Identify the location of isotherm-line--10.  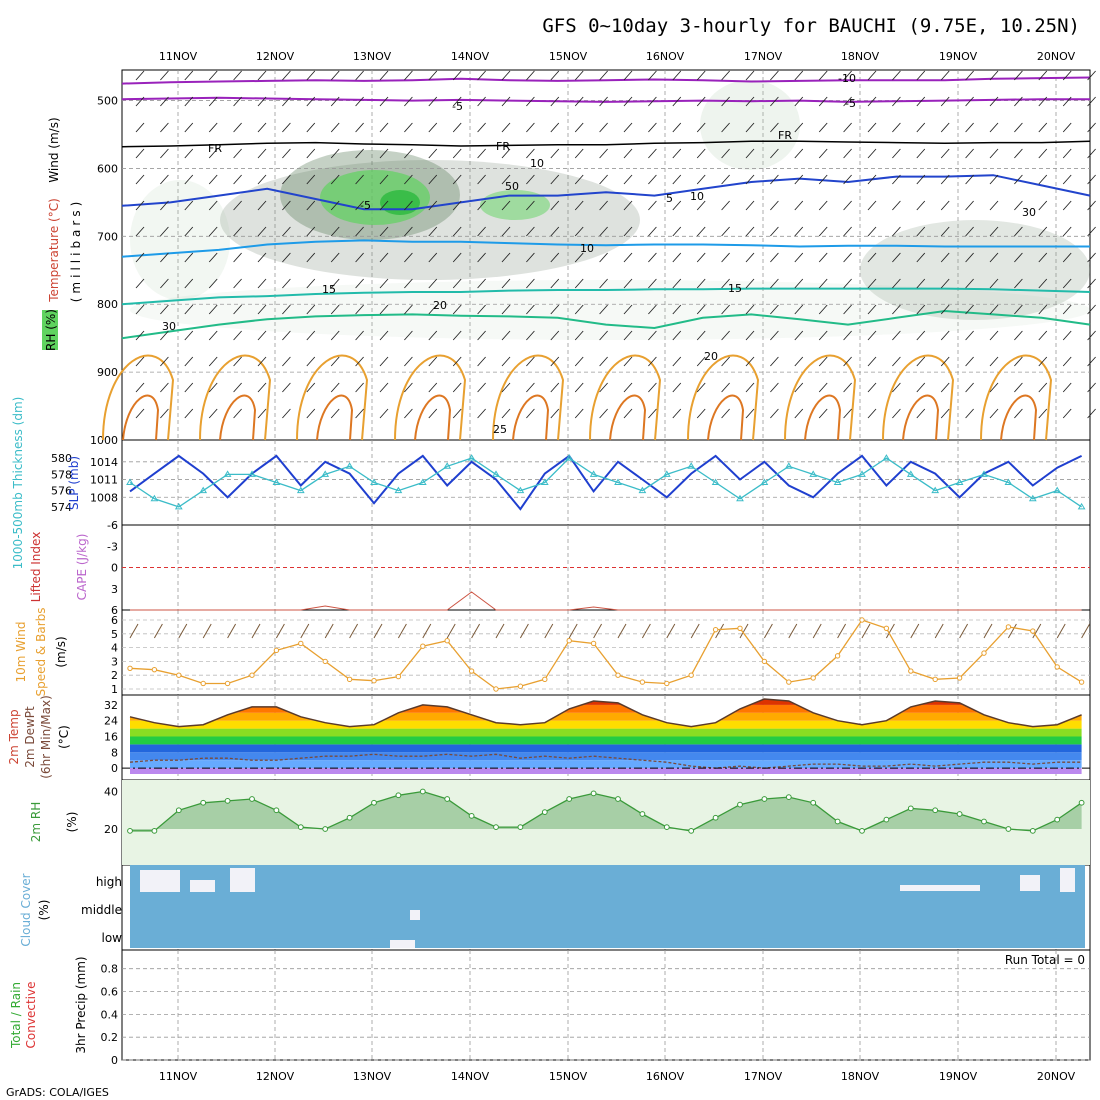
(606, 80).